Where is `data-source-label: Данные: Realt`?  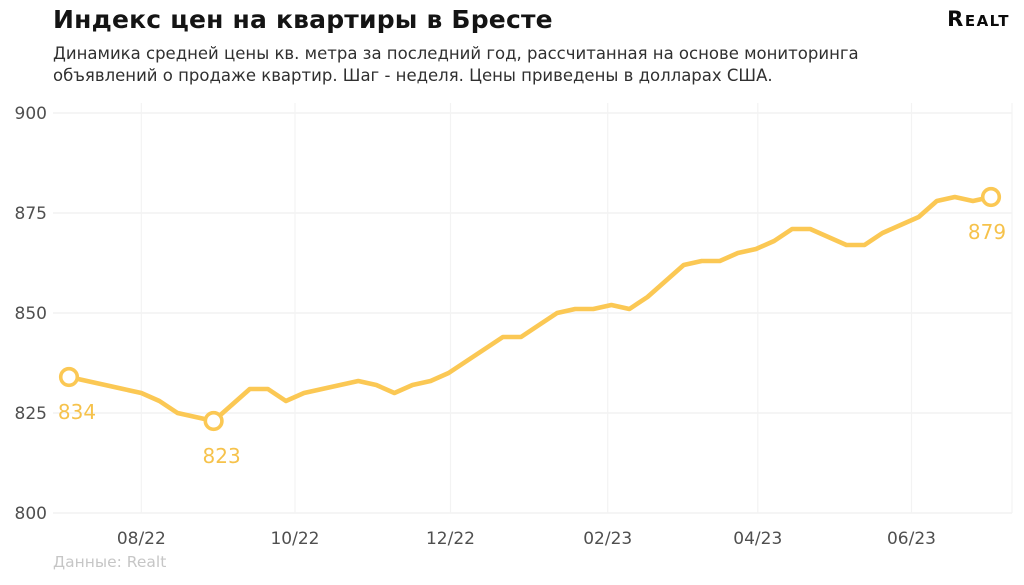 data-source-label: Данные: Realt is located at coordinates (110, 562).